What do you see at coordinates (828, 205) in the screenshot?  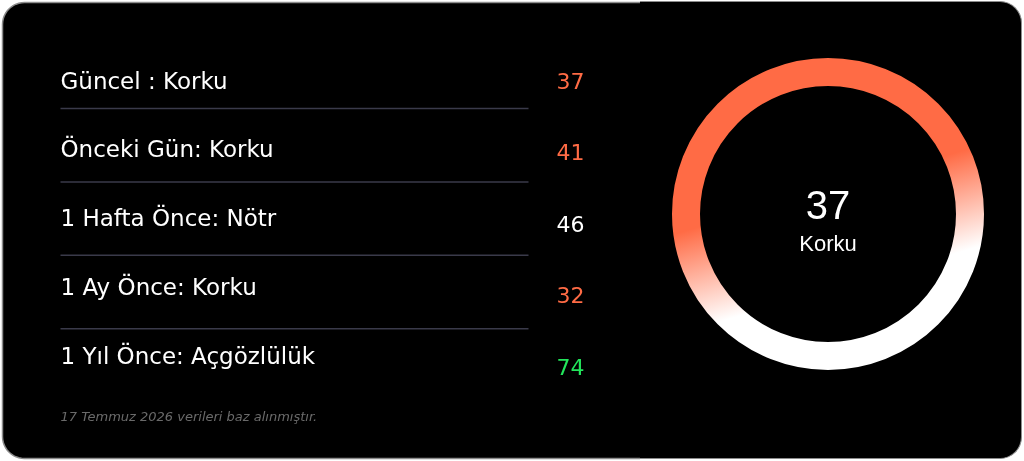 I see `text: 37` at bounding box center [828, 205].